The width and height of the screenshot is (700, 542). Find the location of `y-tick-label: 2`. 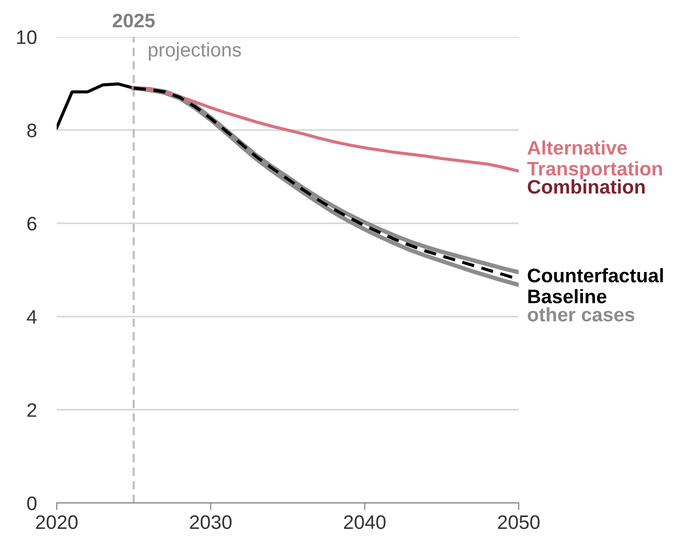

y-tick-label: 2 is located at coordinates (31, 410).